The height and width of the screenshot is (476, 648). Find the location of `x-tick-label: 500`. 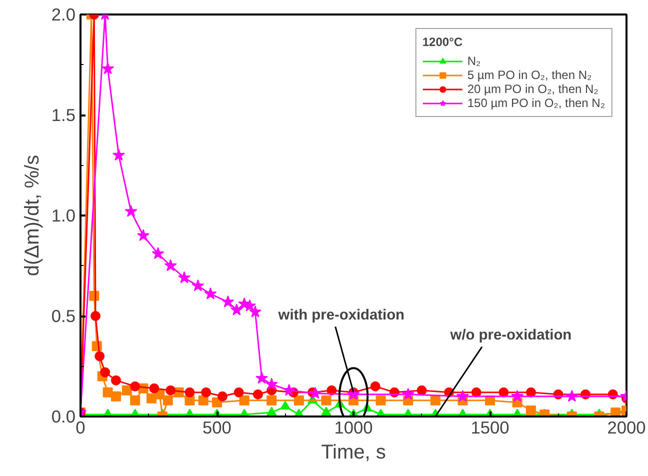

x-tick-label: 500 is located at coordinates (217, 428).